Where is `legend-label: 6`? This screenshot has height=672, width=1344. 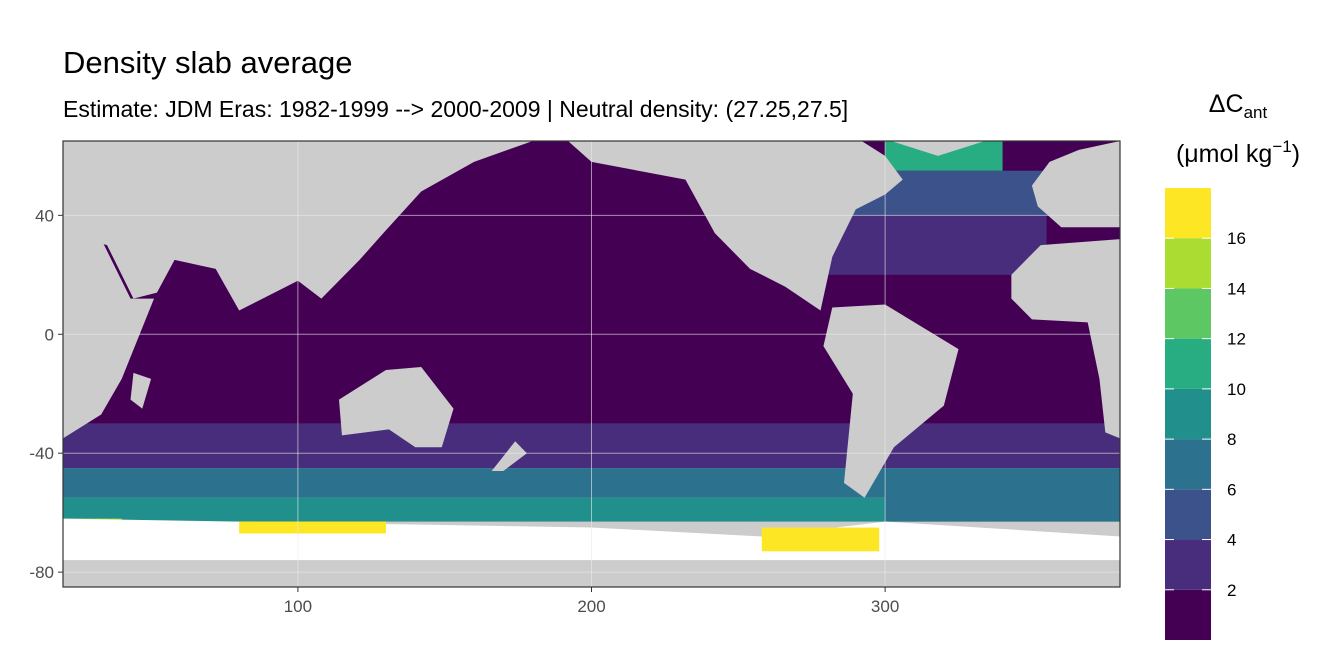 legend-label: 6 is located at coordinates (1231, 489).